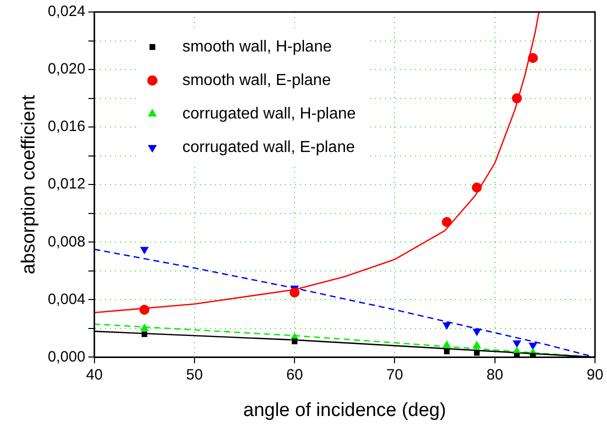  Describe the element at coordinates (94, 375) in the screenshot. I see `x-tick-label: 40` at that location.